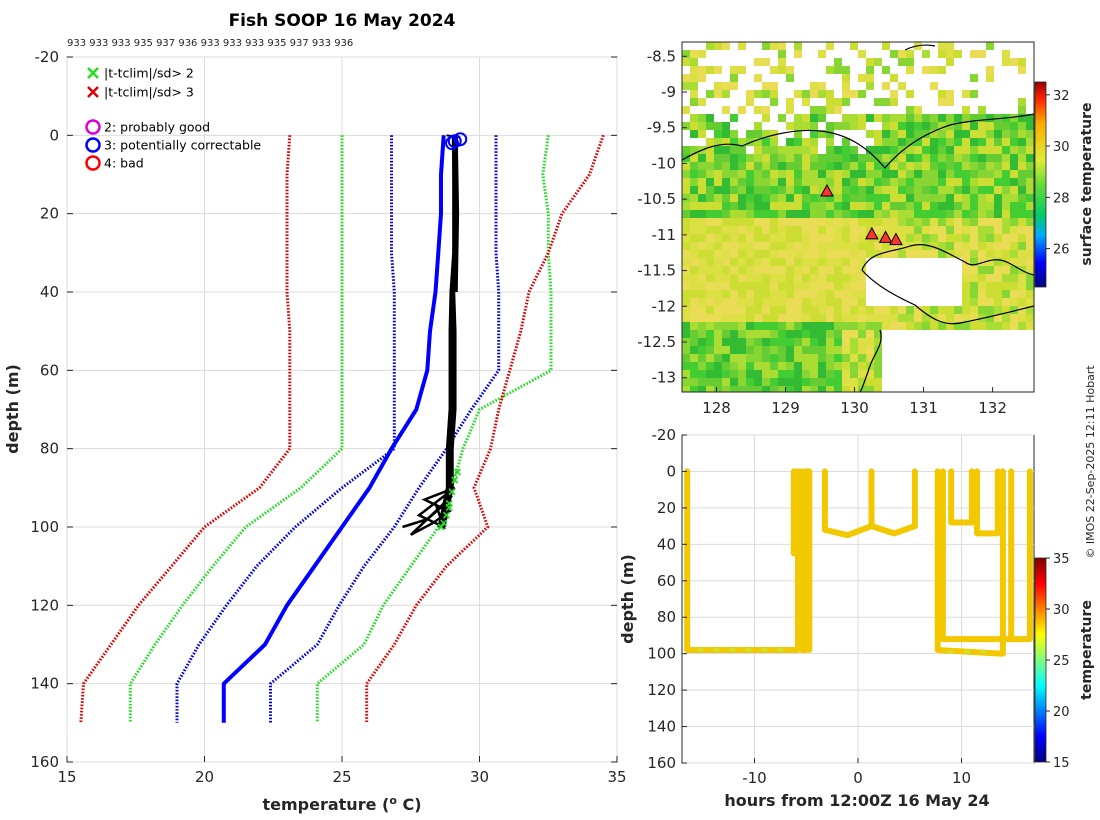  I want to click on profile-y-tick-label: 140, so click(44, 684).